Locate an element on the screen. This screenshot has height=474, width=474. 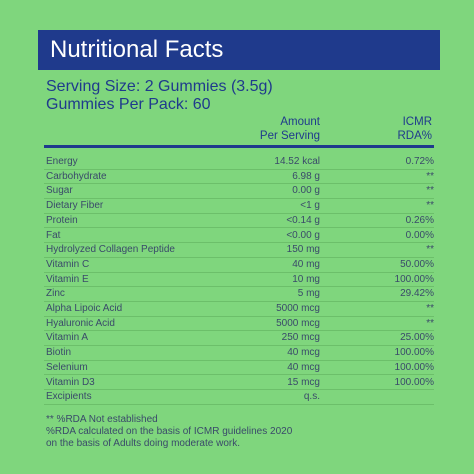
per-pack: Gummies Per Pack: 60 is located at coordinates (128, 104).